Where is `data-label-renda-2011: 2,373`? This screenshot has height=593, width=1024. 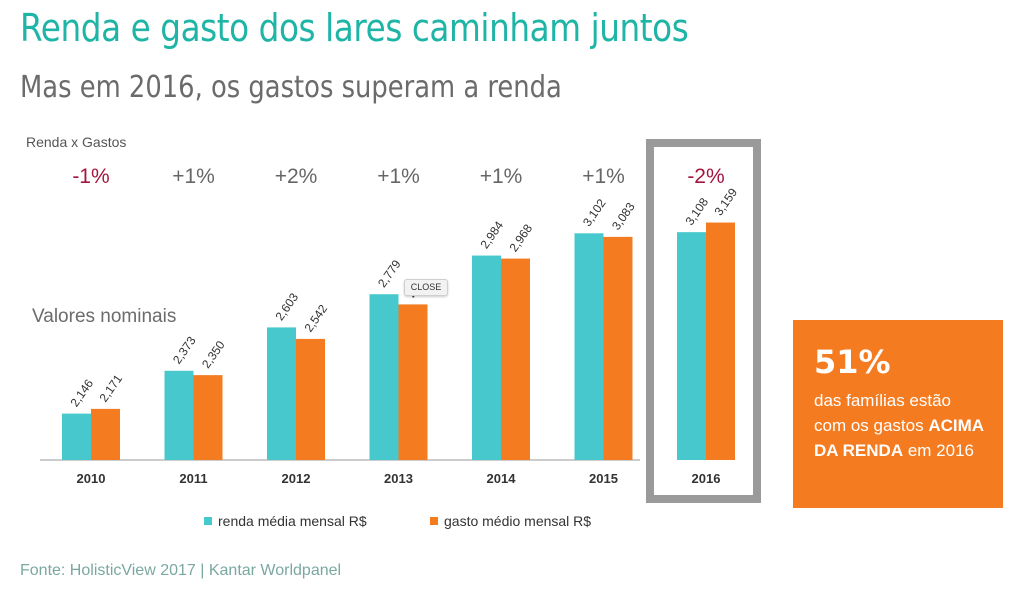
data-label-renda-2011: 2,373 is located at coordinates (184, 350).